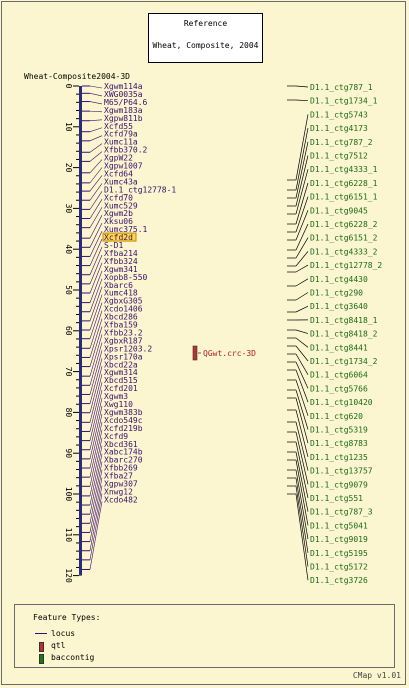 This screenshot has height=688, width=409. I want to click on marker-label: M65/P64.6, so click(126, 102).